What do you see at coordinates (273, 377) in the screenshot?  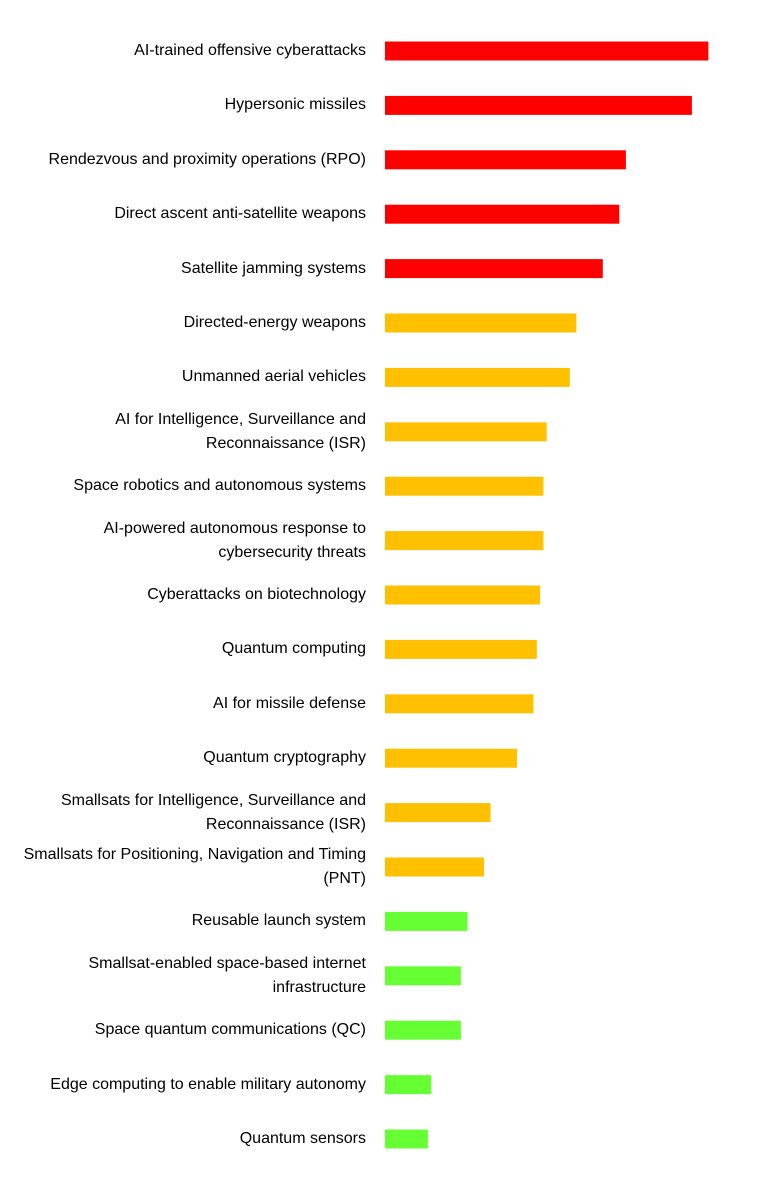 I see `category-label: Unmanned aerial vehicles` at bounding box center [273, 377].